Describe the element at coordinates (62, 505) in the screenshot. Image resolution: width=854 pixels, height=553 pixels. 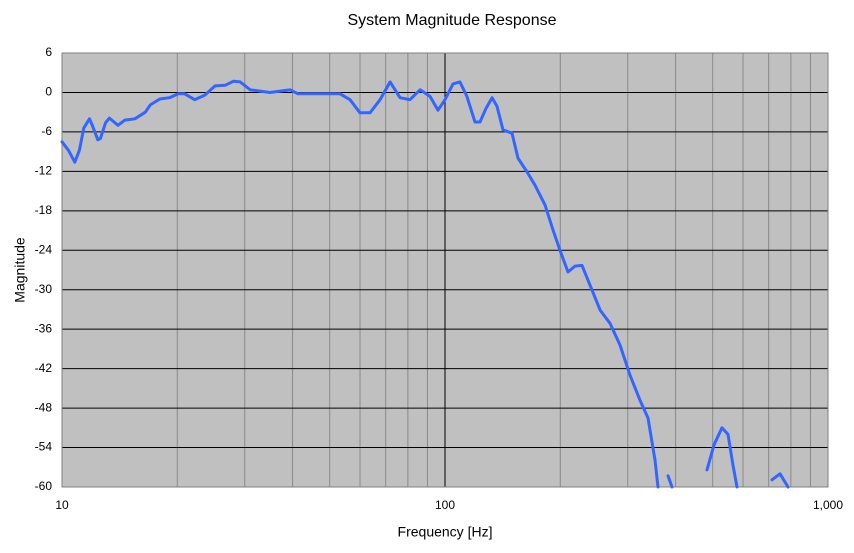
I see `x-tick-label: 10` at that location.